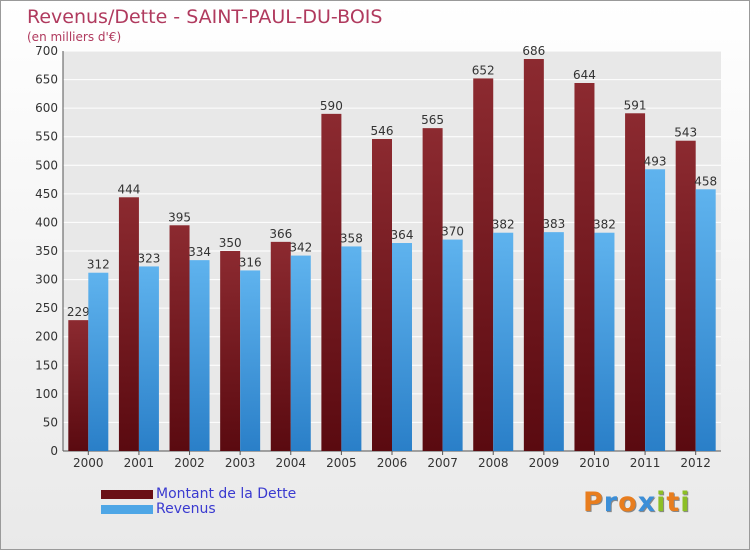 This screenshot has width=750, height=550. Describe the element at coordinates (695, 463) in the screenshot. I see `x-tick-label: 2012` at that location.